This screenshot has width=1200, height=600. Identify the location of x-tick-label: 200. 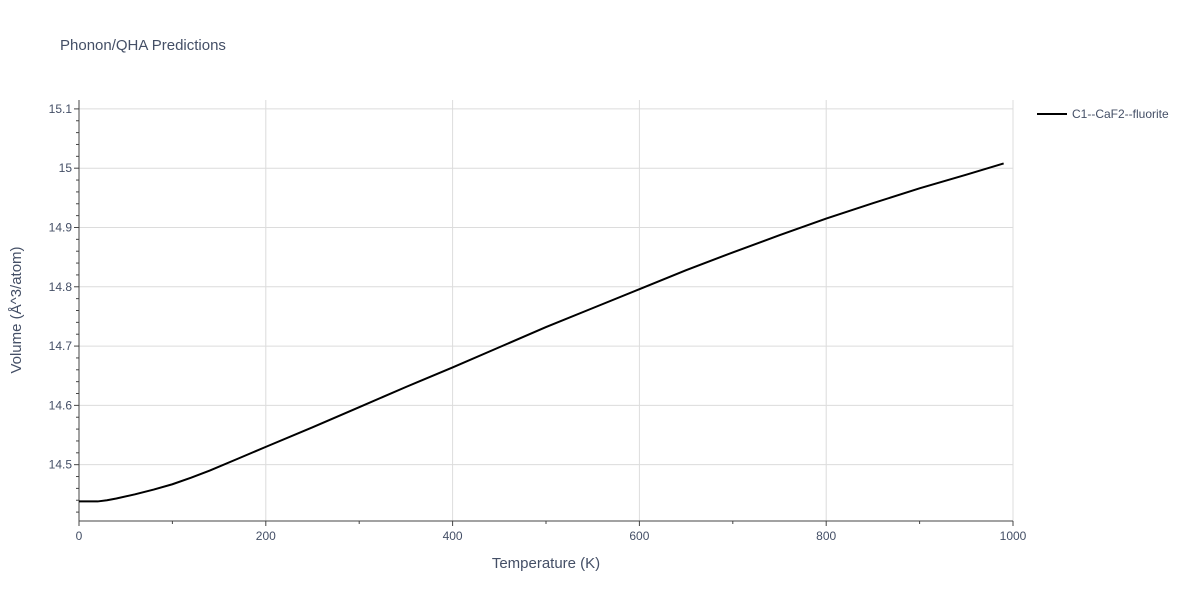
(266, 536).